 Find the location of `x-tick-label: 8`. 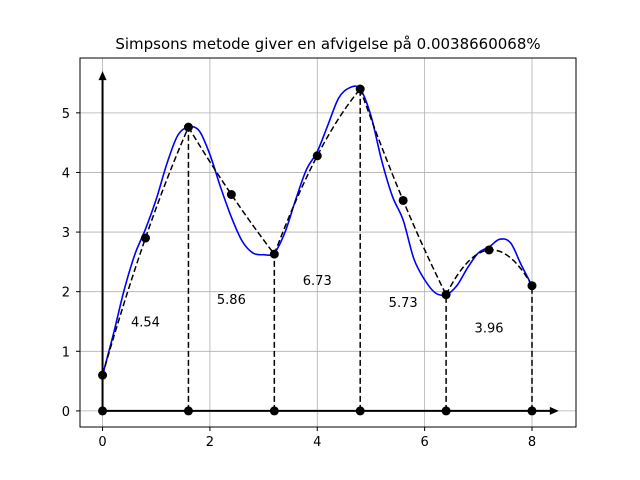

x-tick-label: 8 is located at coordinates (532, 442).